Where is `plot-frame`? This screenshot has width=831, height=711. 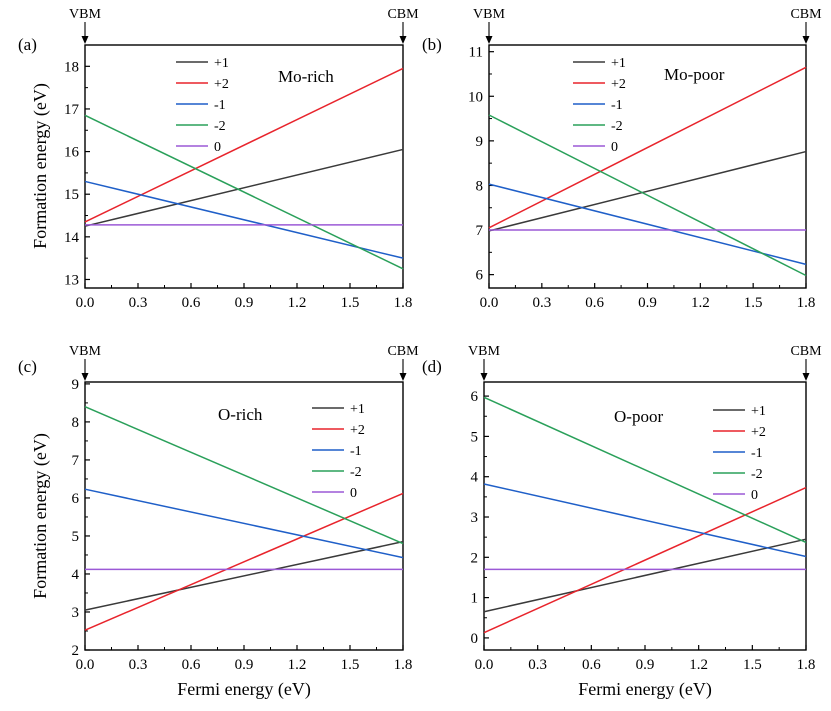
plot-frame is located at coordinates (244, 166).